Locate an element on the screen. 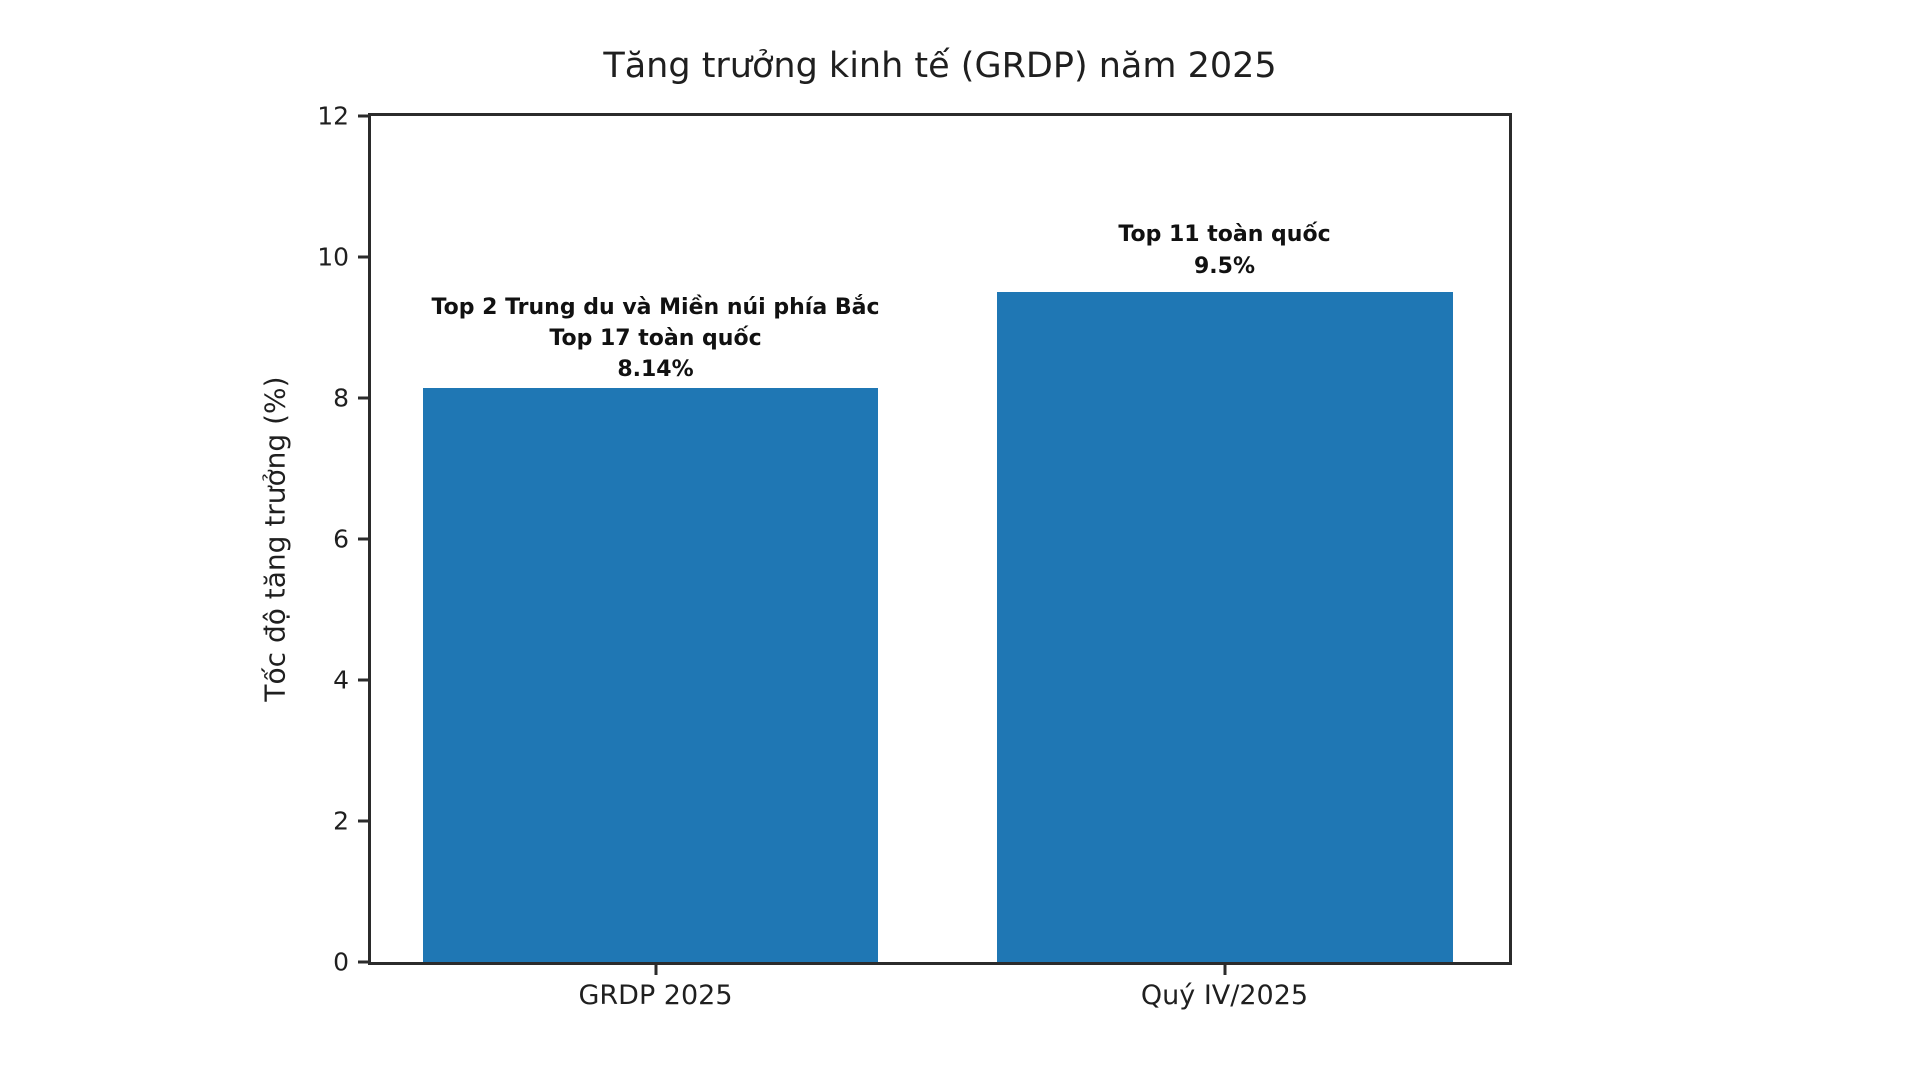  y-axis-label: Tốc độ tăng trưởng (%) is located at coordinates (275, 539).